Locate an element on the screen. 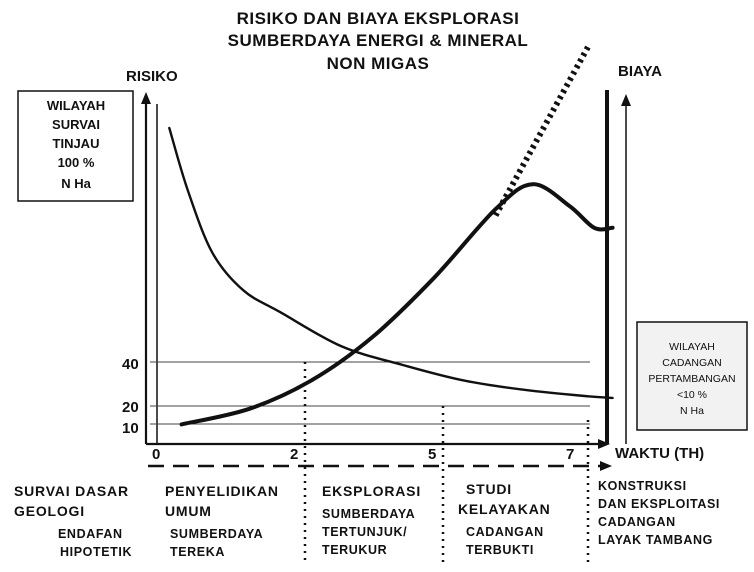 The image size is (754, 572). y-tick-label: 20 is located at coordinates (130, 407).